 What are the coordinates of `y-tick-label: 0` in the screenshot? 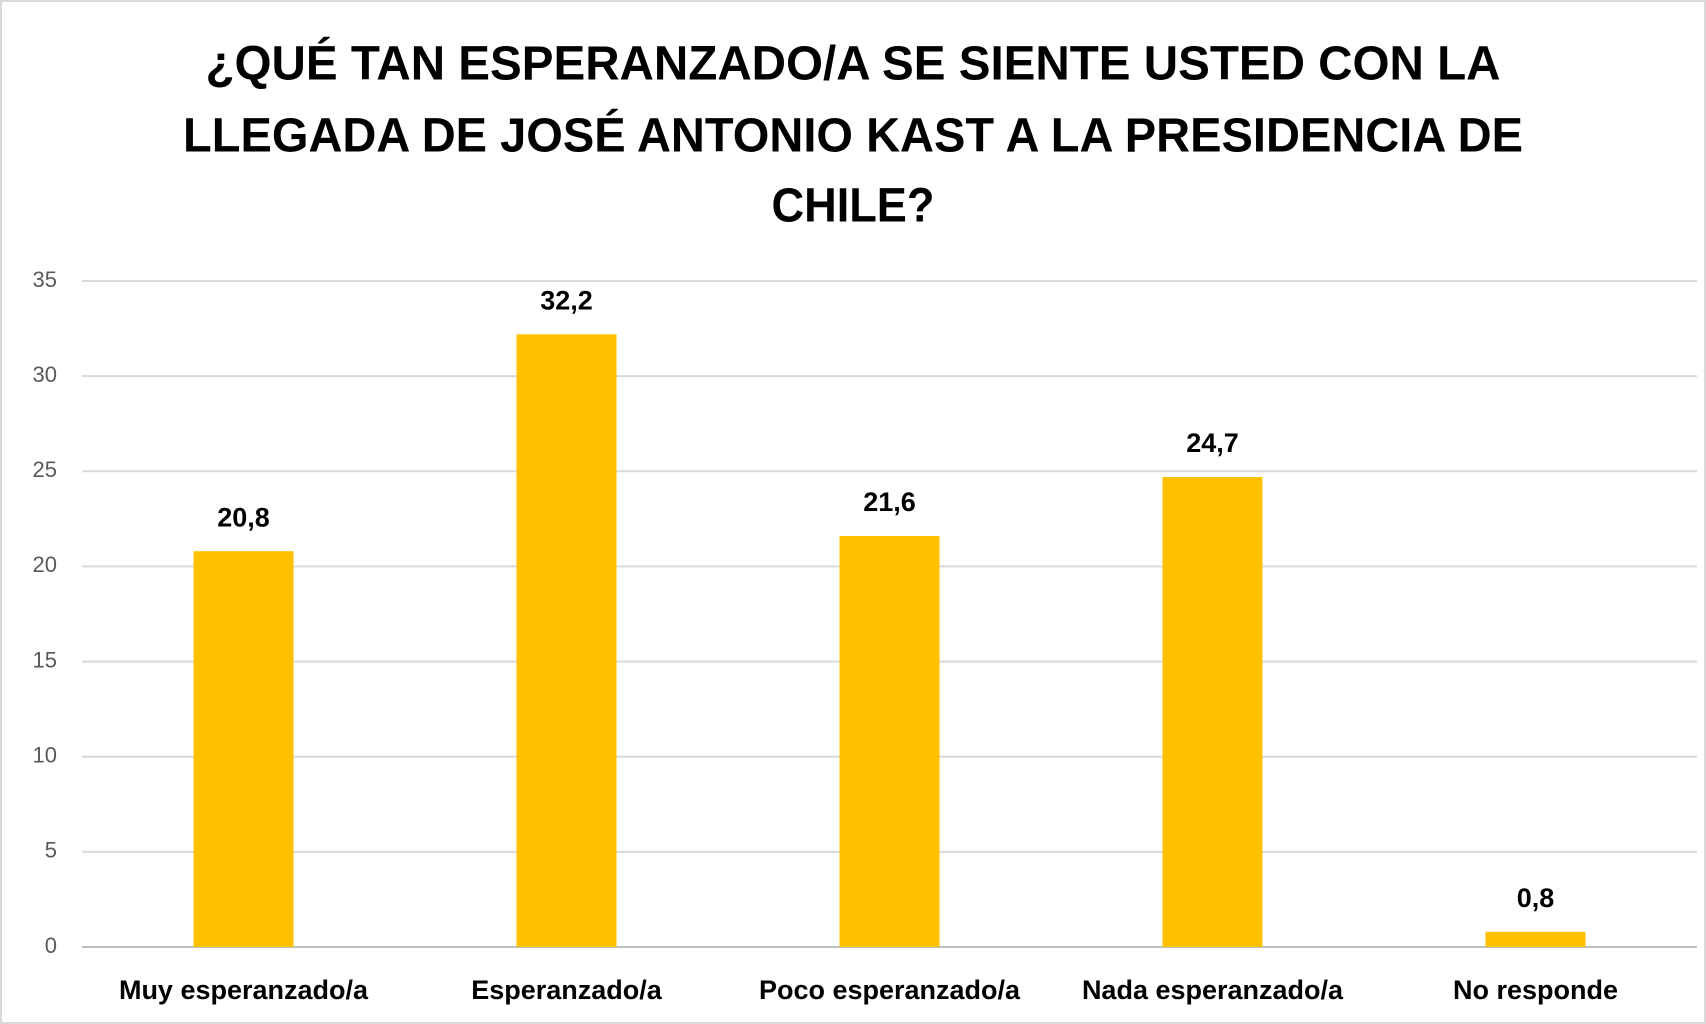 It's located at (51, 945).